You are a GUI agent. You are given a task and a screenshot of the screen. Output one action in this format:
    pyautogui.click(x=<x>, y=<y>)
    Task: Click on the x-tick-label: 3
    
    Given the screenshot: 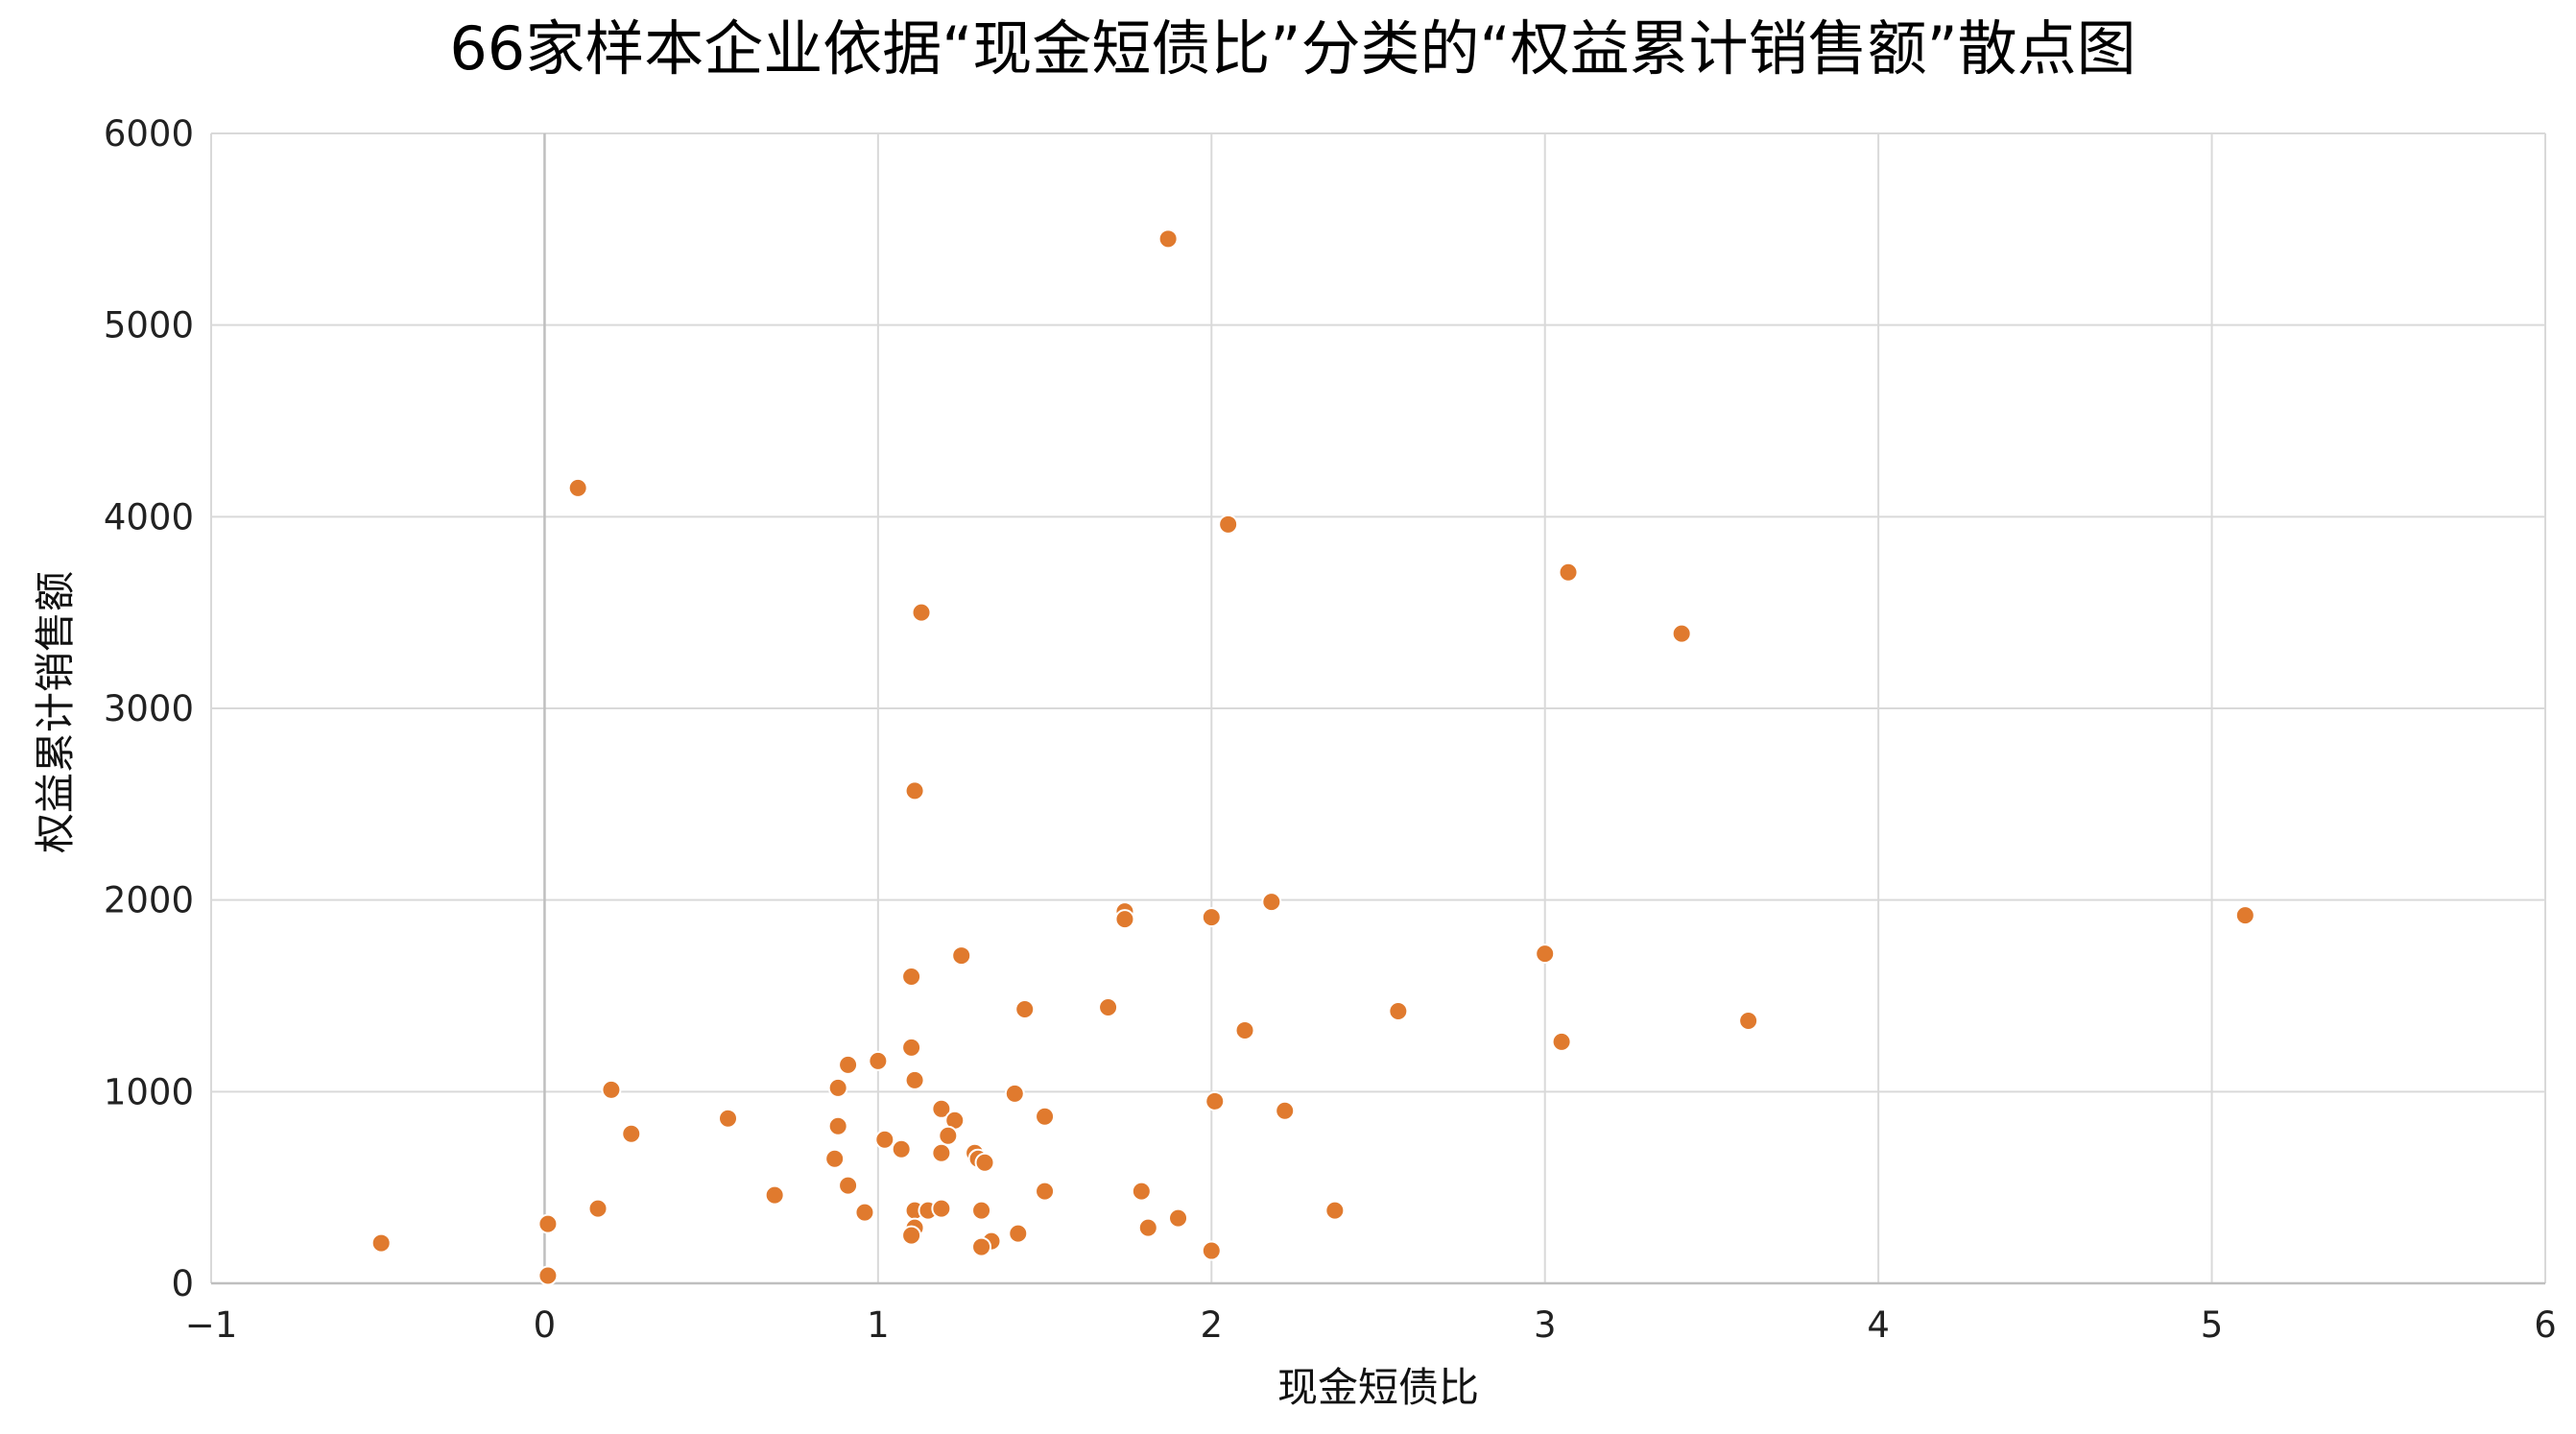 What is the action you would take?
    pyautogui.click(x=1545, y=1325)
    